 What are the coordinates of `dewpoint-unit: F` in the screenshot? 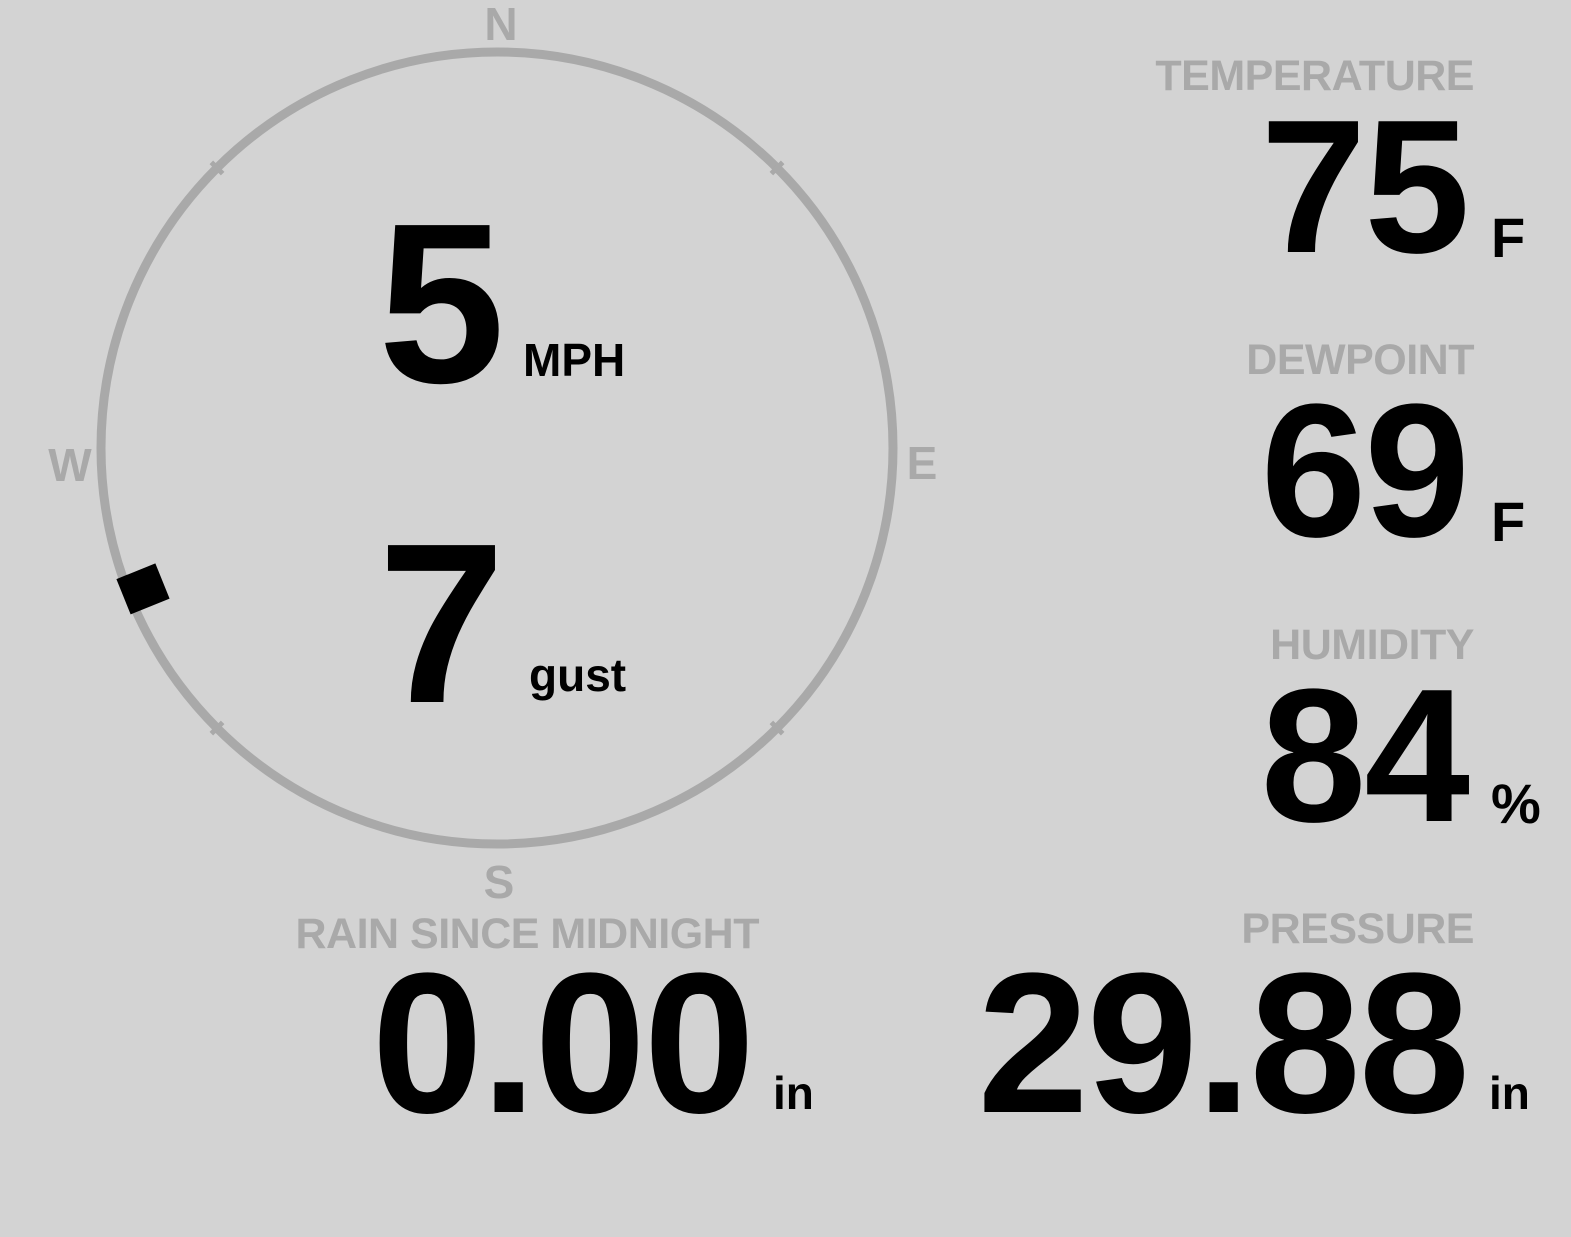 It's located at (1508, 521).